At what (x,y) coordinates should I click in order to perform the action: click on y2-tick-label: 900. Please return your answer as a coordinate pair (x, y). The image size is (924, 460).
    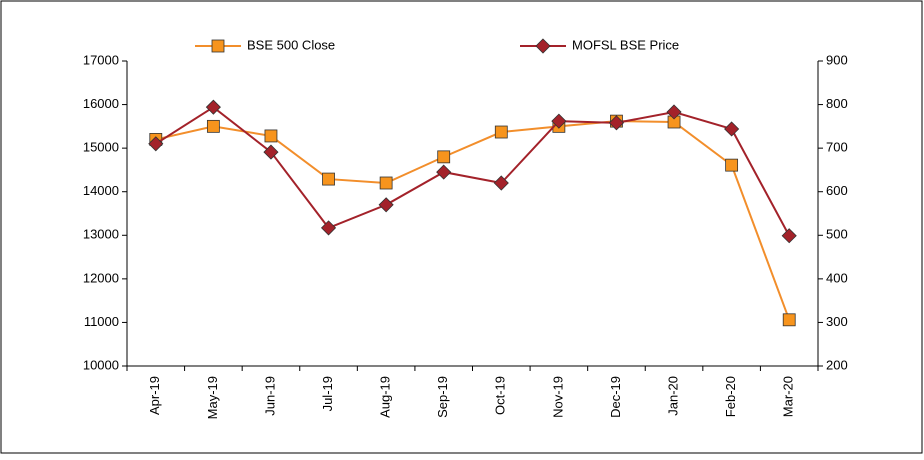
    Looking at the image, I should click on (837, 59).